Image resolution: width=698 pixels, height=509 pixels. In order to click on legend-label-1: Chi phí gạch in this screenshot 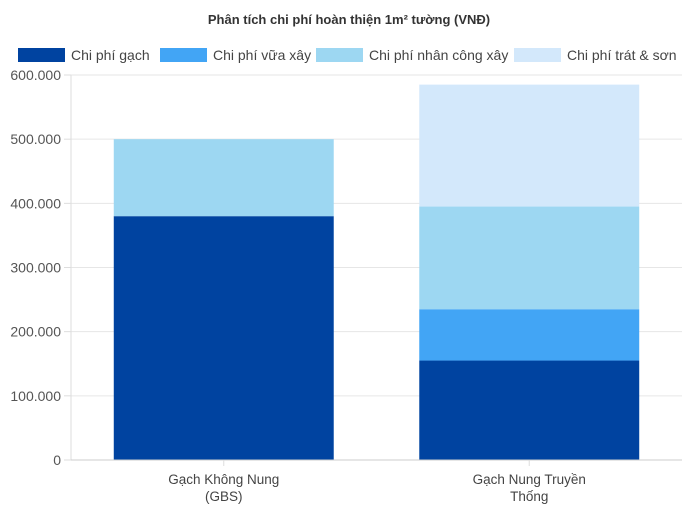, I will do `click(110, 55)`.